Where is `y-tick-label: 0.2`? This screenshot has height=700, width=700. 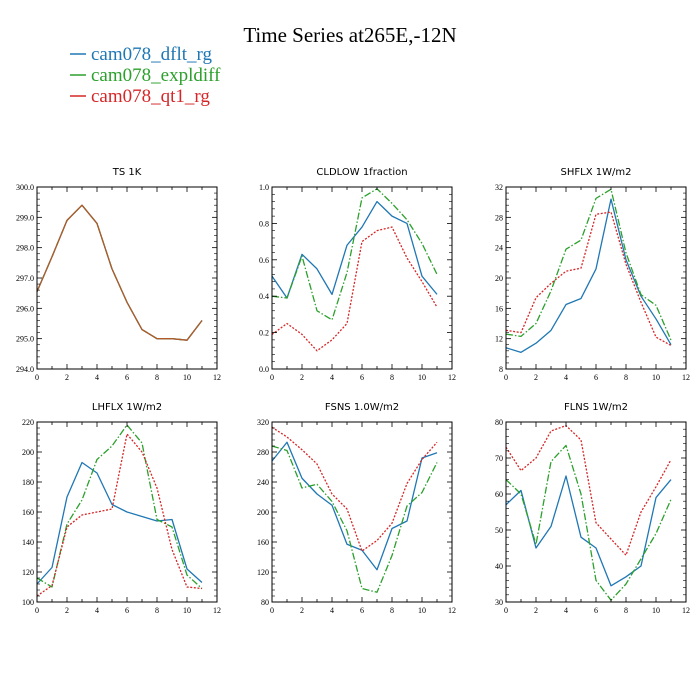
y-tick-label: 0.2 is located at coordinates (264, 333).